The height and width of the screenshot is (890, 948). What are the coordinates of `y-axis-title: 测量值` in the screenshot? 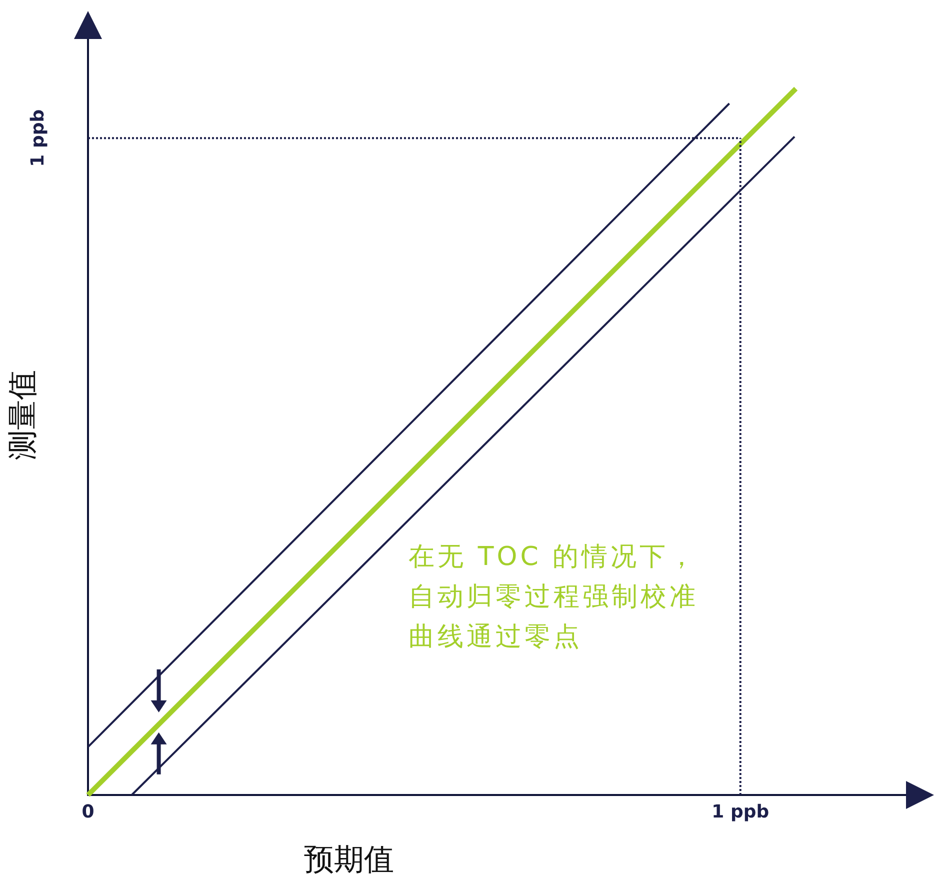 It's located at (23, 415).